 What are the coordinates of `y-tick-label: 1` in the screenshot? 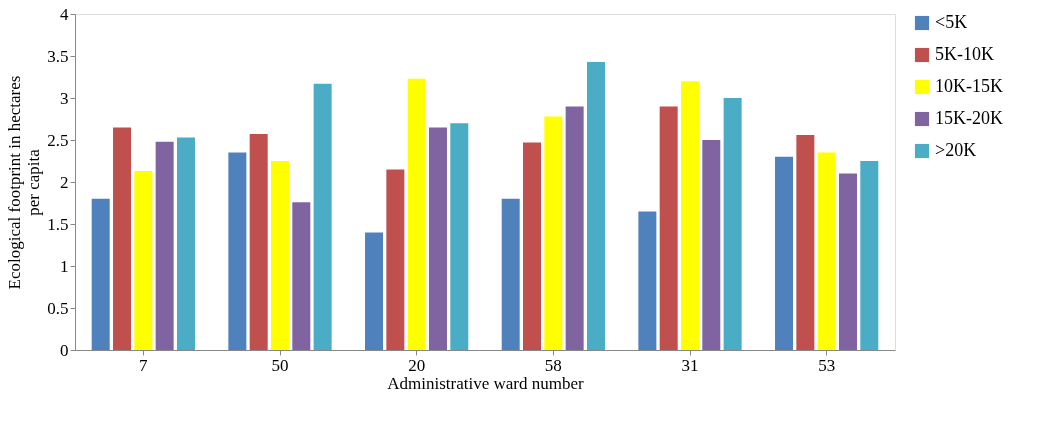 It's located at (64, 266).